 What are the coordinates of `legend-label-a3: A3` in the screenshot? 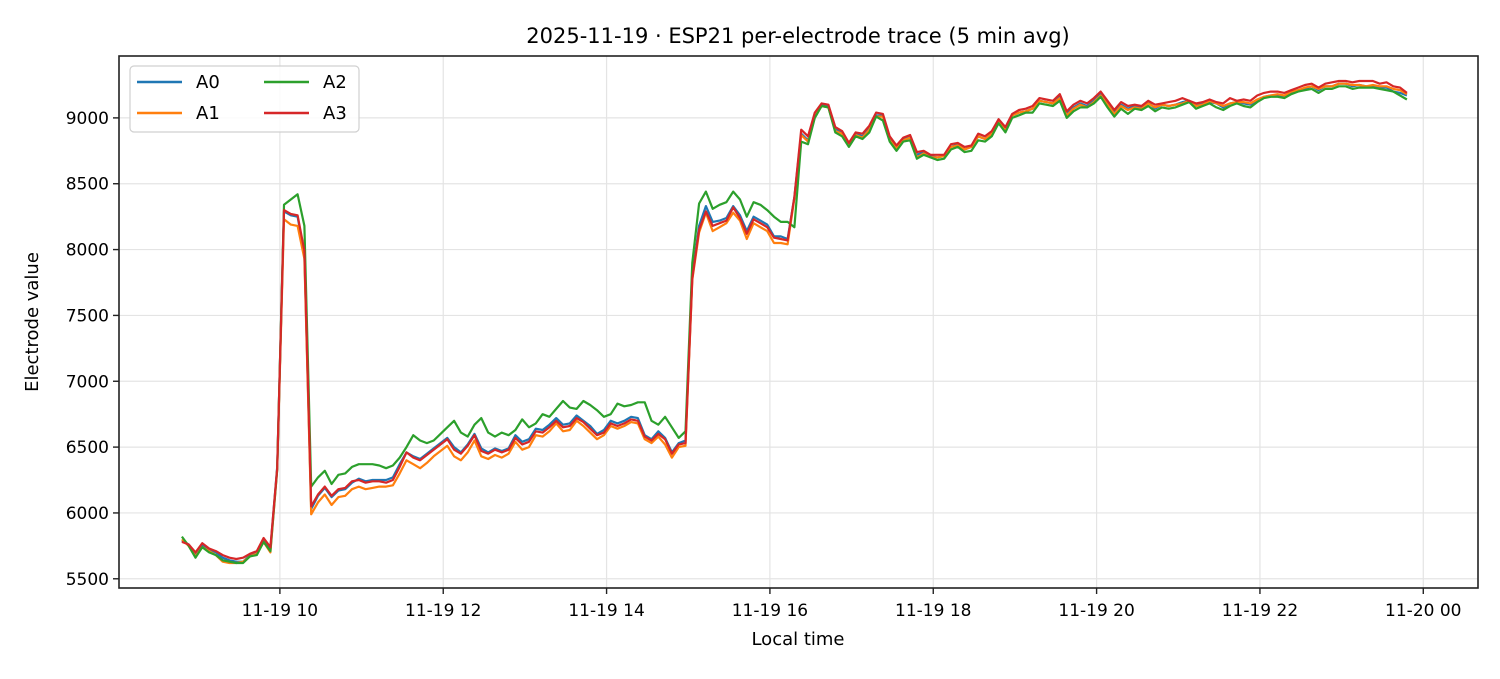 It's located at (335, 113).